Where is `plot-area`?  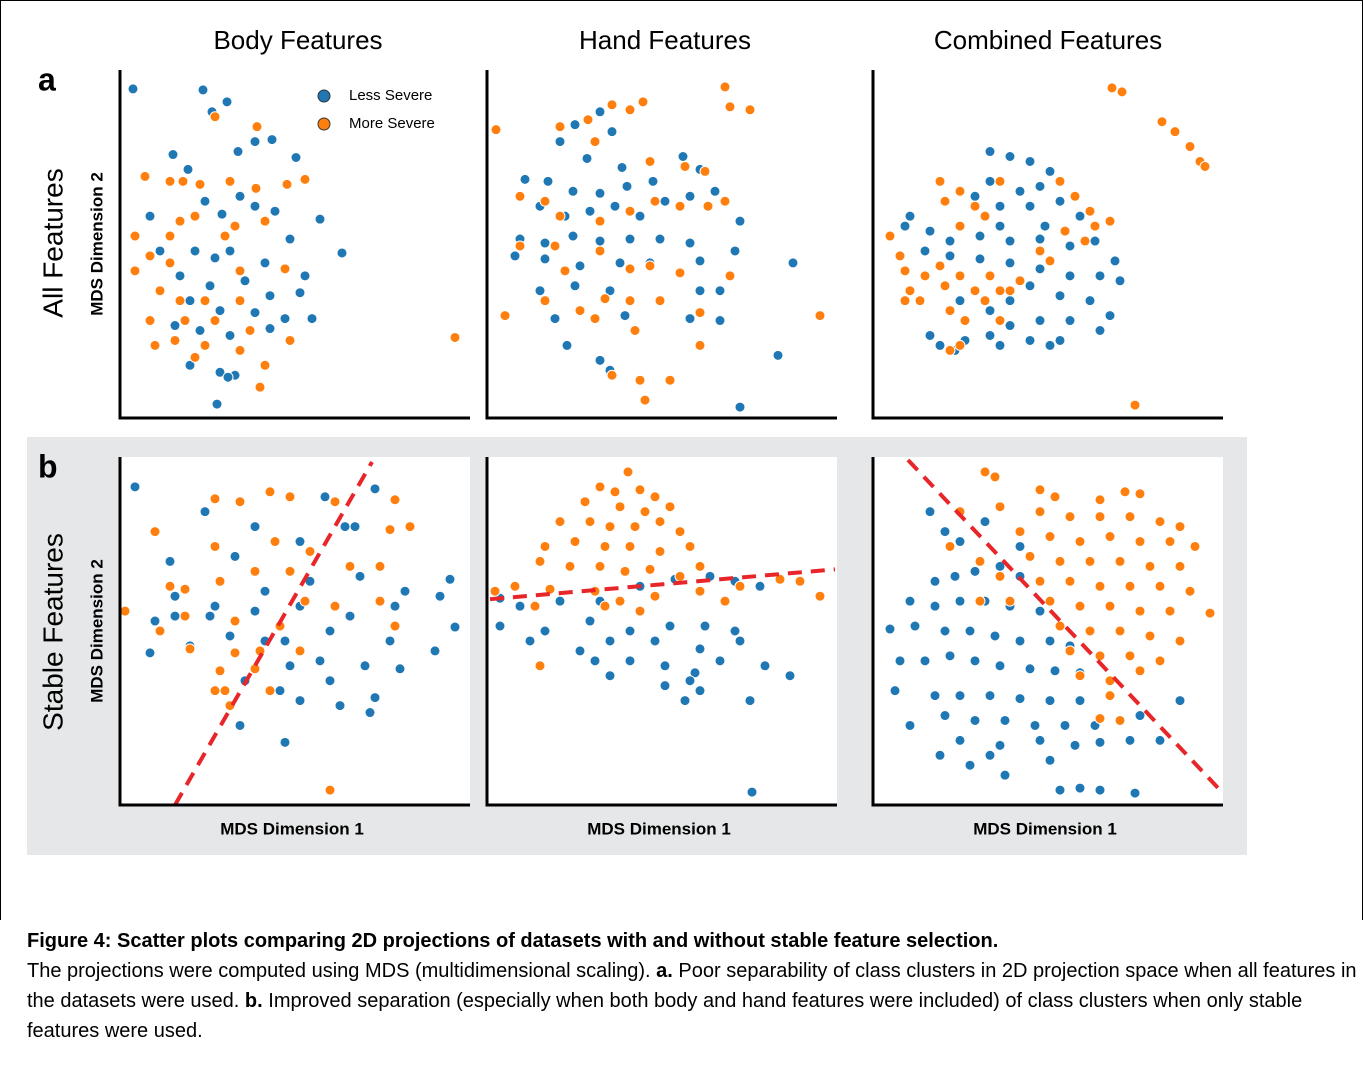
plot-area is located at coordinates (295, 244).